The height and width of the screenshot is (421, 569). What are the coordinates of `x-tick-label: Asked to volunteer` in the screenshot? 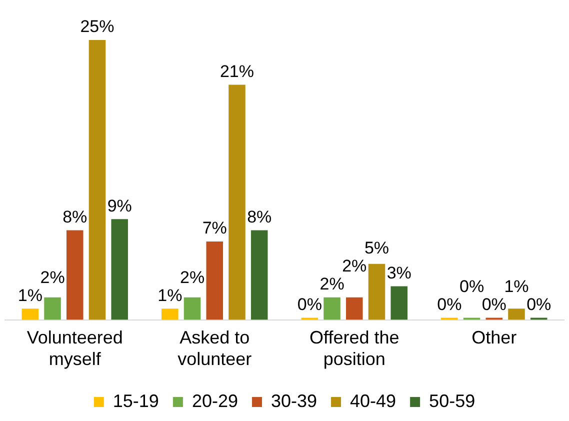 It's located at (215, 349).